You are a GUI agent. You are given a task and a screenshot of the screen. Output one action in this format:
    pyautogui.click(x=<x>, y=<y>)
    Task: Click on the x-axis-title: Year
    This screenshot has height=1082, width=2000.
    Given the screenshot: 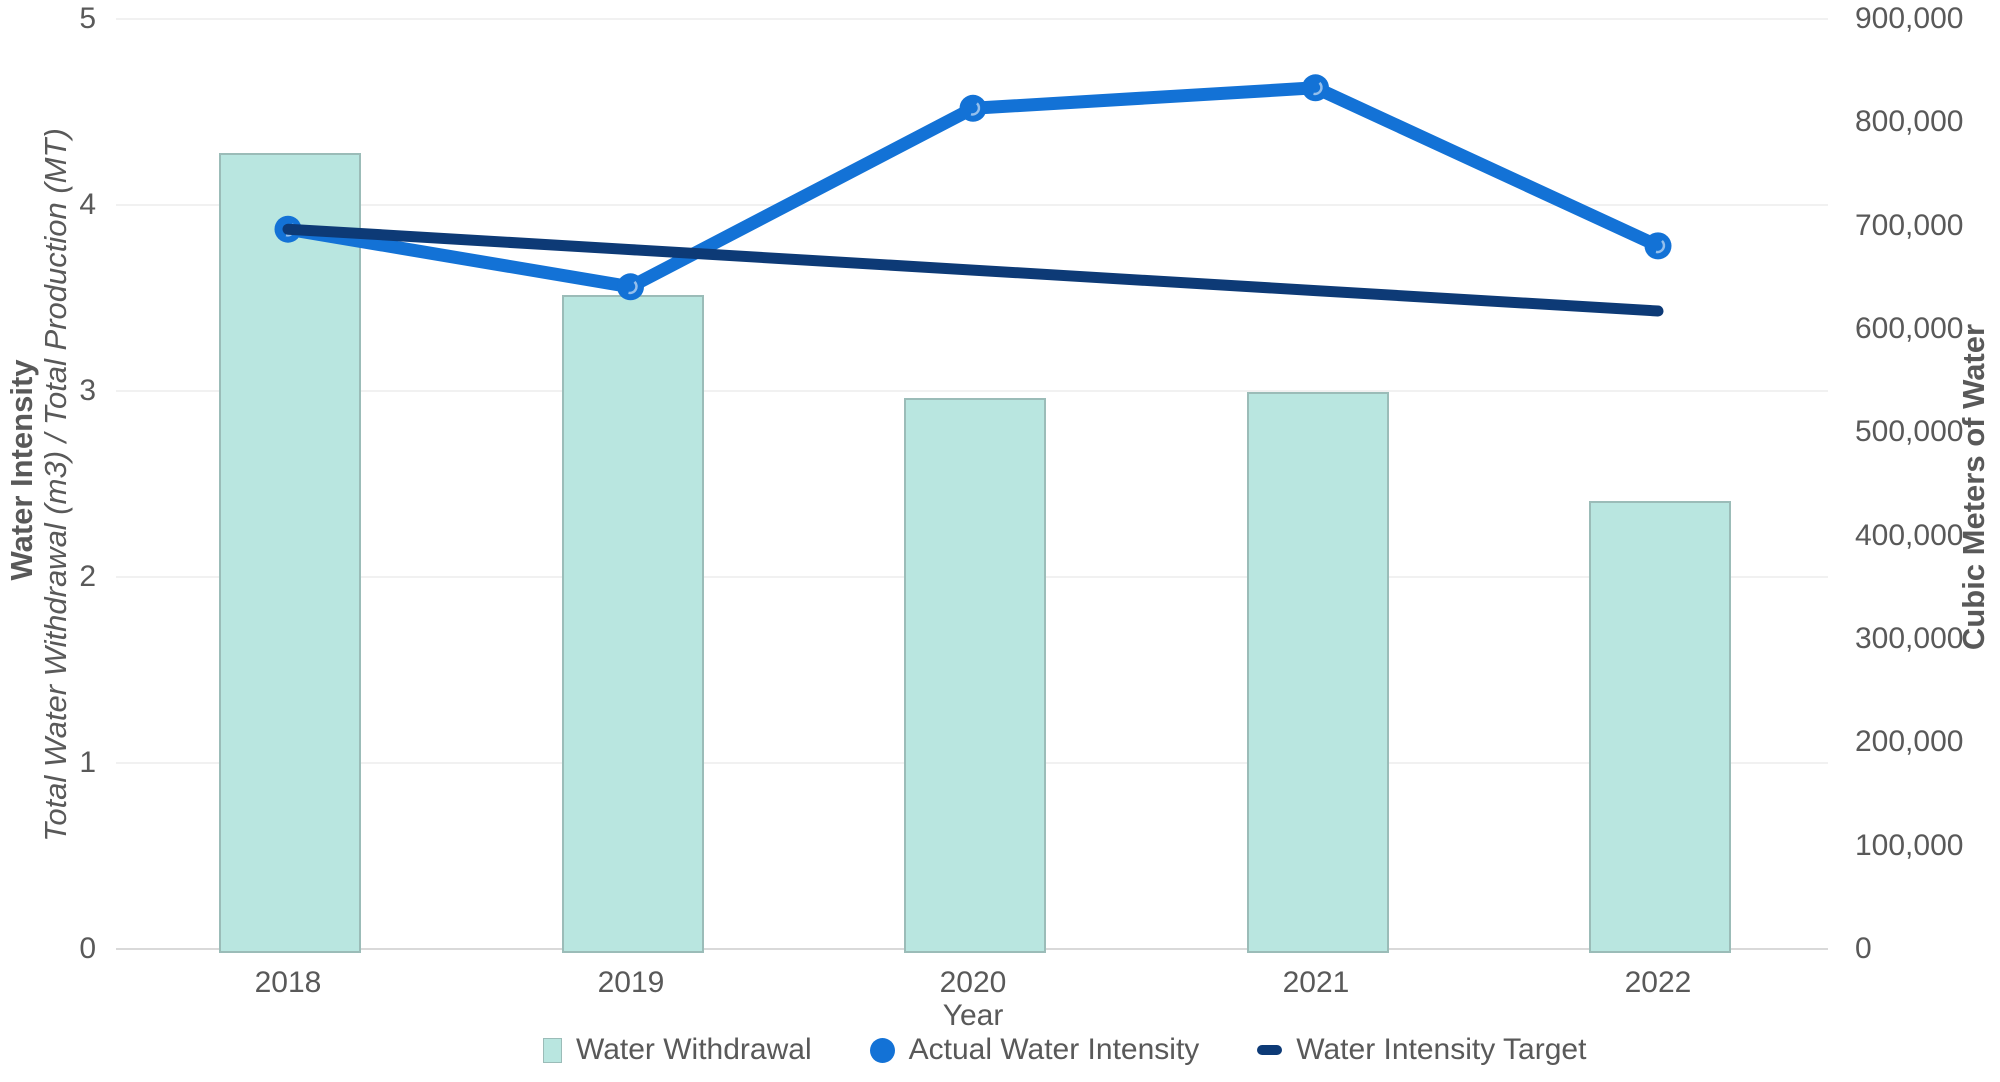 What is the action you would take?
    pyautogui.click(x=973, y=1015)
    